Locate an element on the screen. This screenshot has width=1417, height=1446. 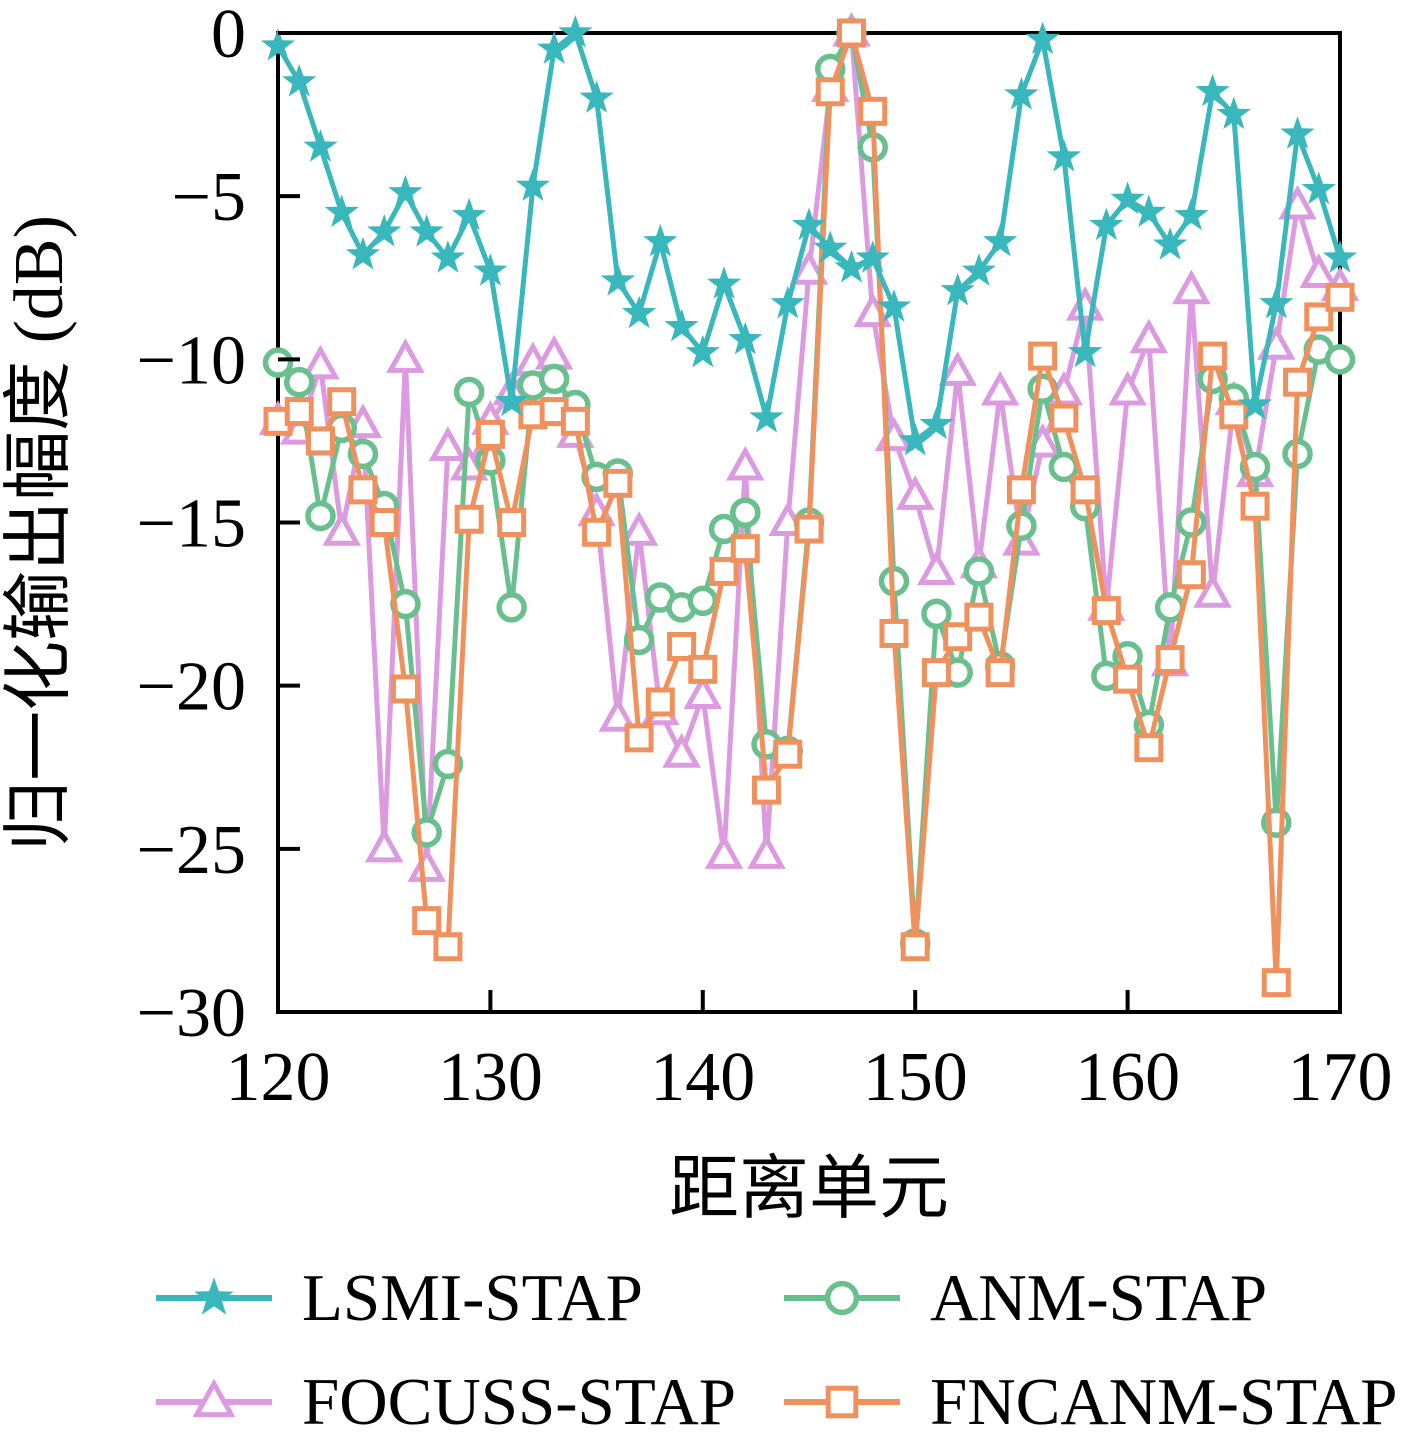
legend-label: LSMI-STAP is located at coordinates (472, 1298).